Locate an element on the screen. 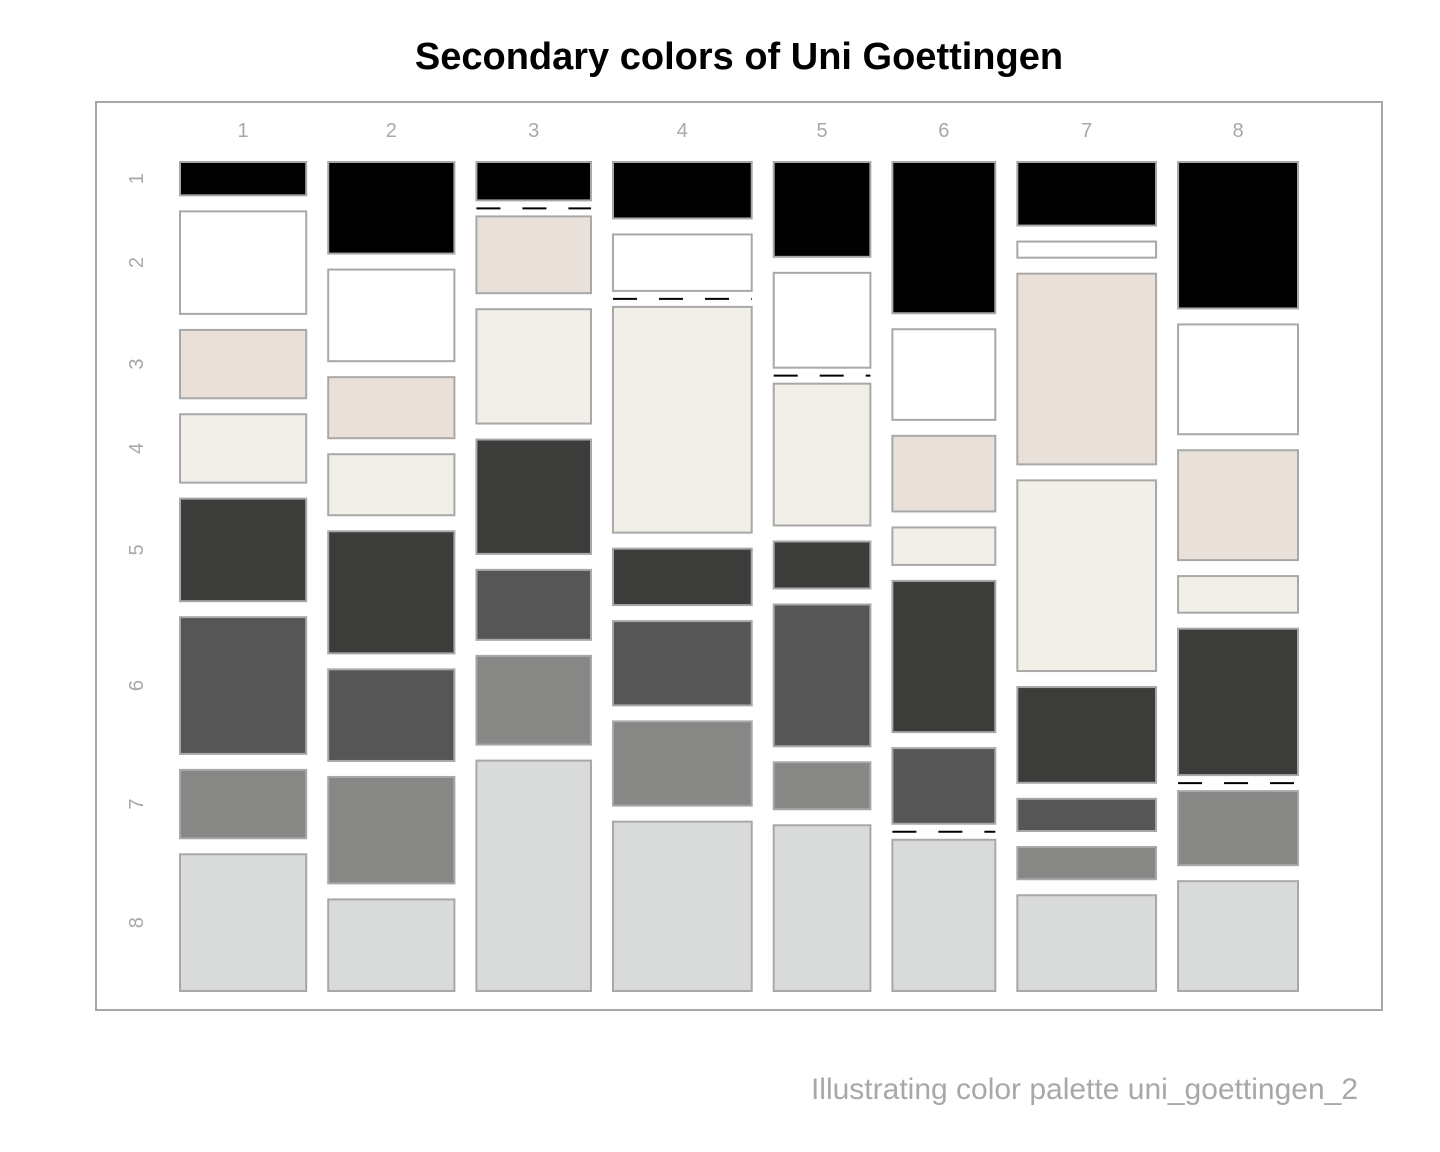  row-label: 5 is located at coordinates (137, 549).